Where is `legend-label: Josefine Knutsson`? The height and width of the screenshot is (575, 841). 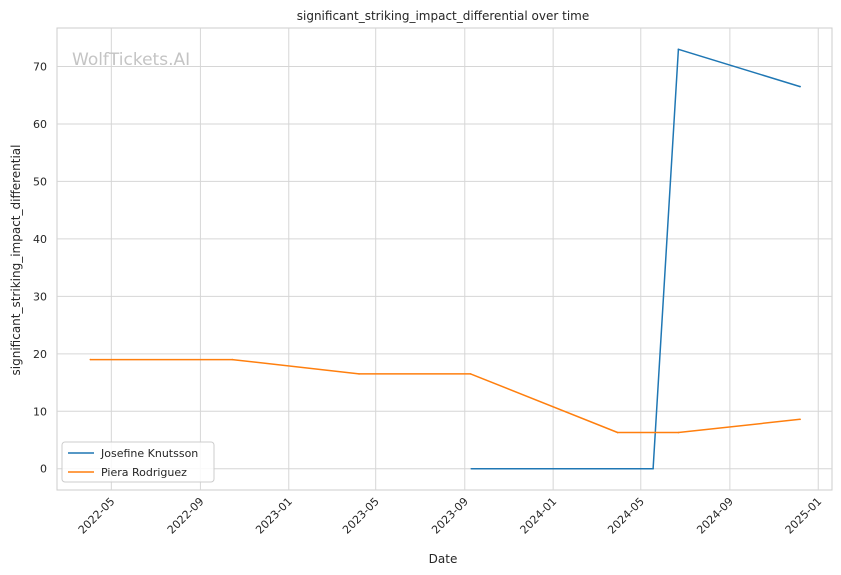 legend-label: Josefine Knutsson is located at coordinates (149, 453).